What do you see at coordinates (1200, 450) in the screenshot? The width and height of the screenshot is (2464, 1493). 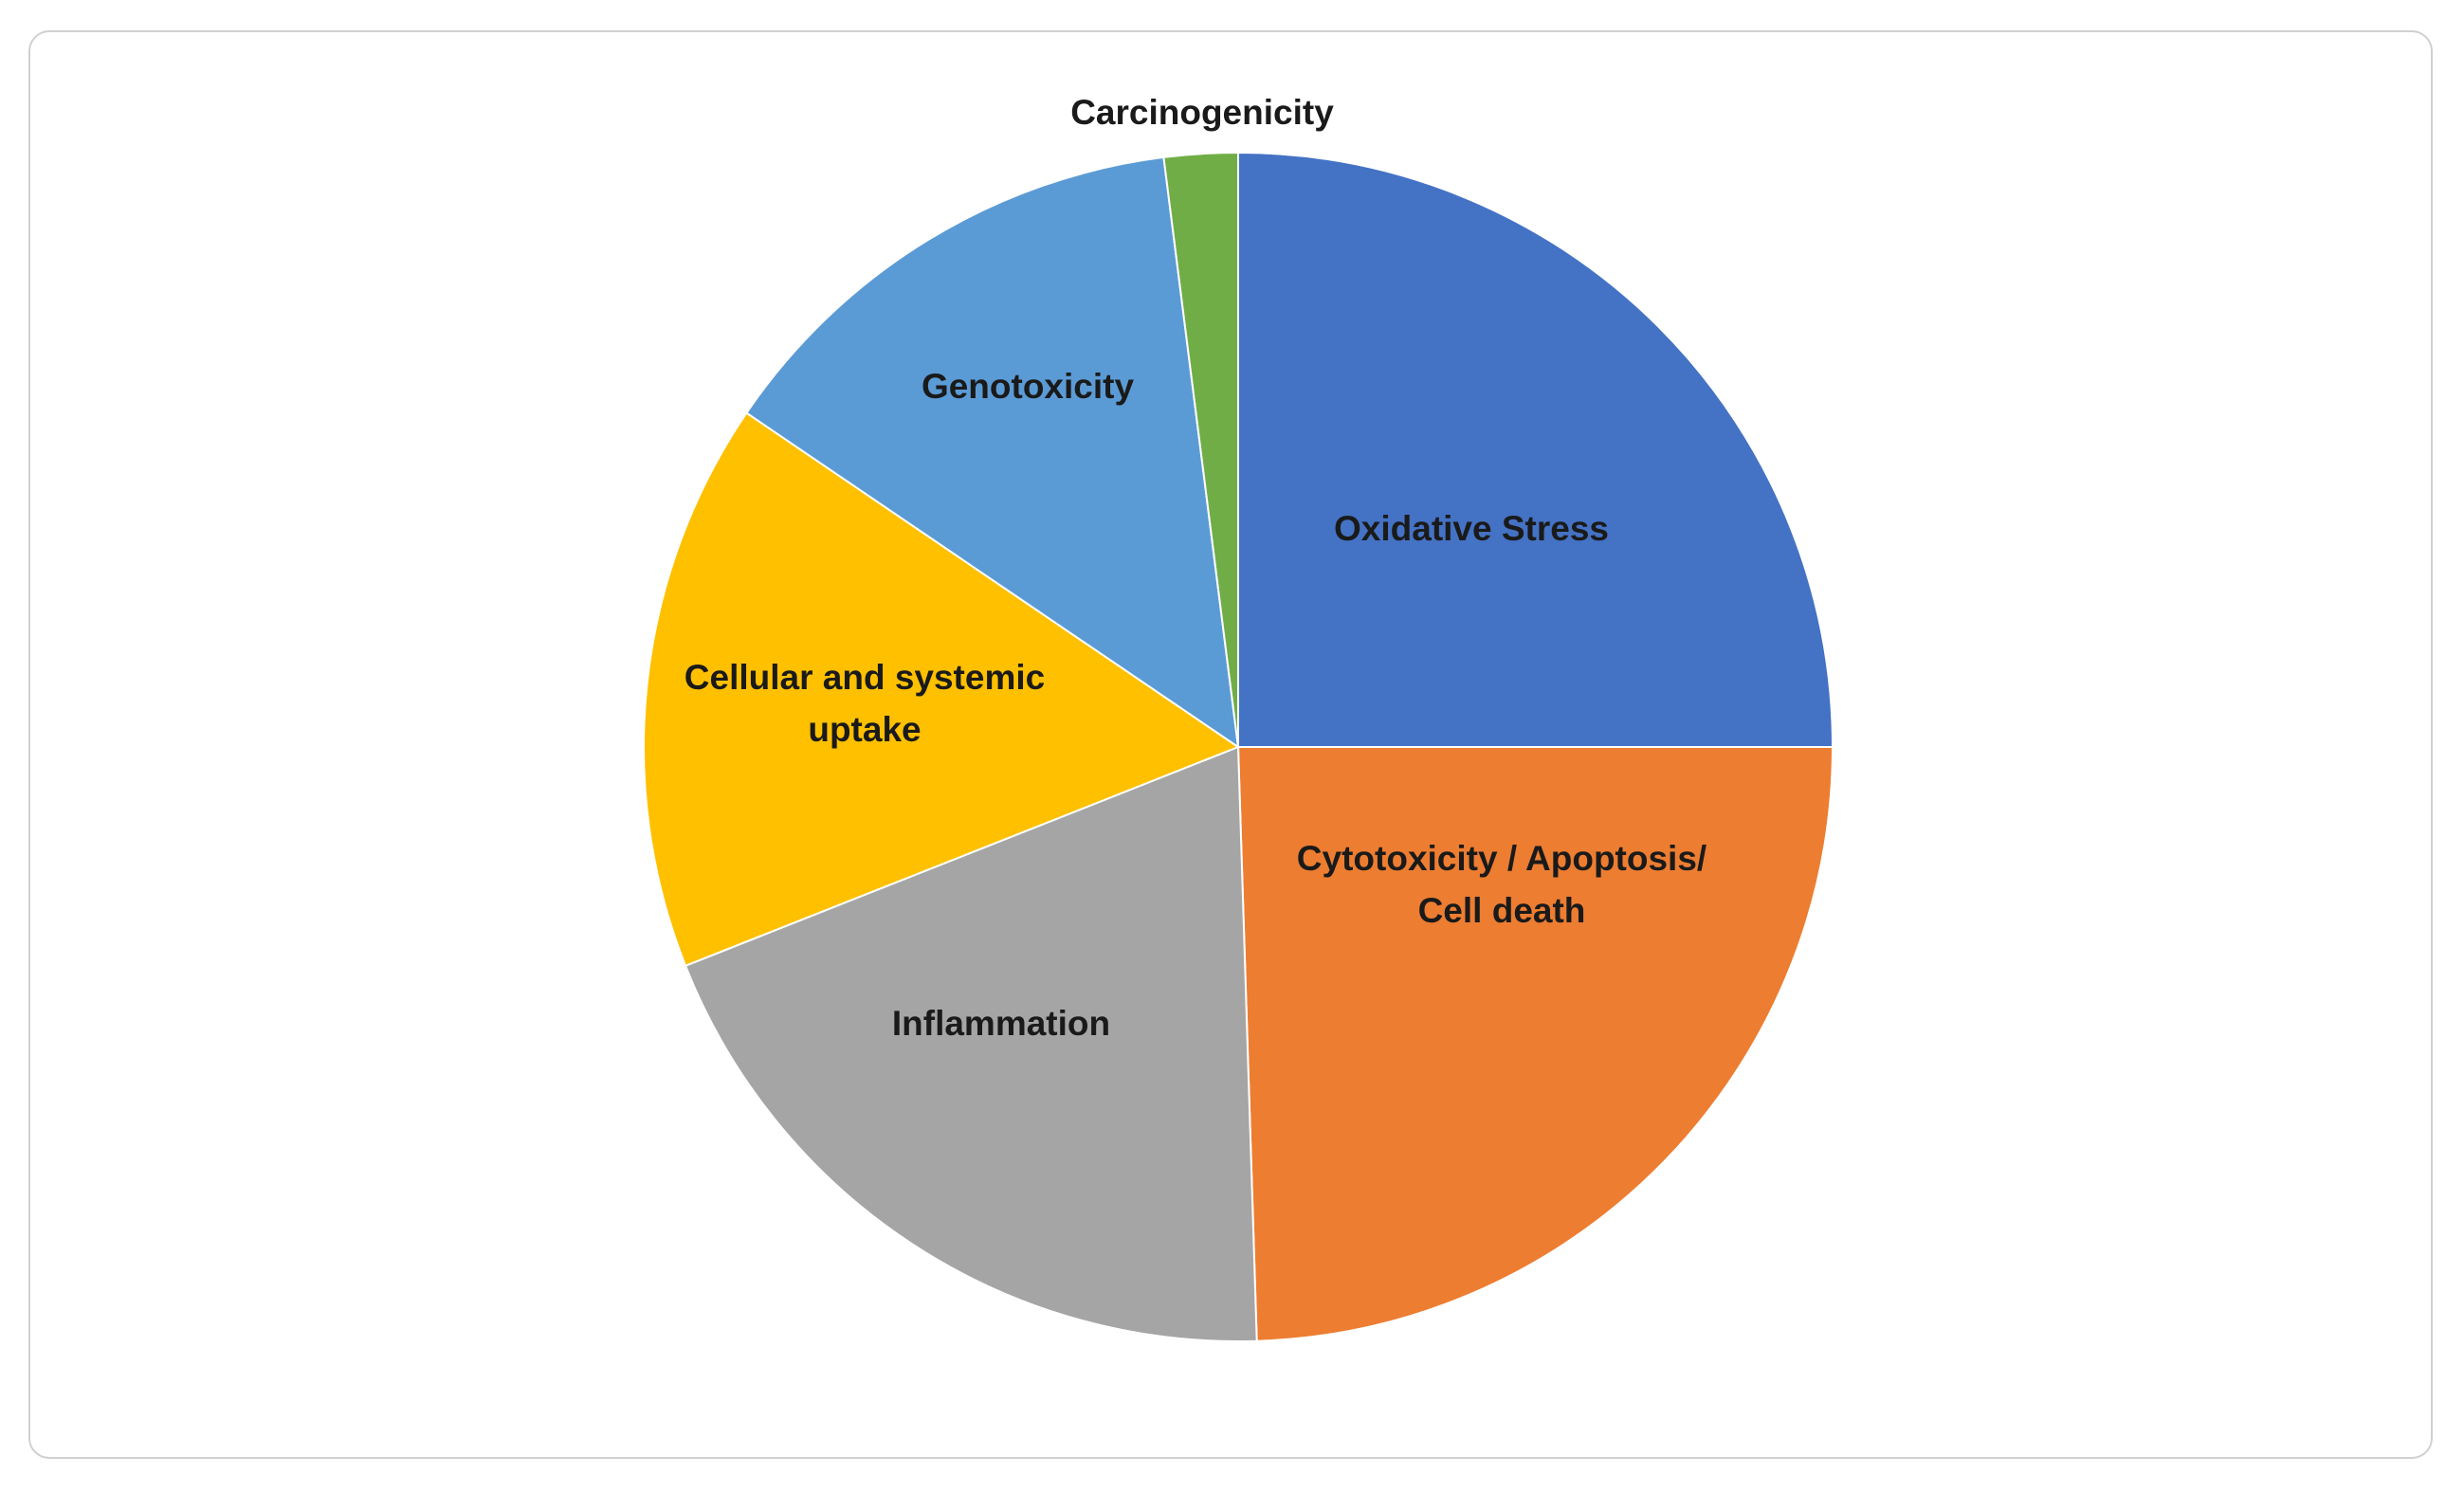 I see `pie-slice-carcinogenicity` at bounding box center [1200, 450].